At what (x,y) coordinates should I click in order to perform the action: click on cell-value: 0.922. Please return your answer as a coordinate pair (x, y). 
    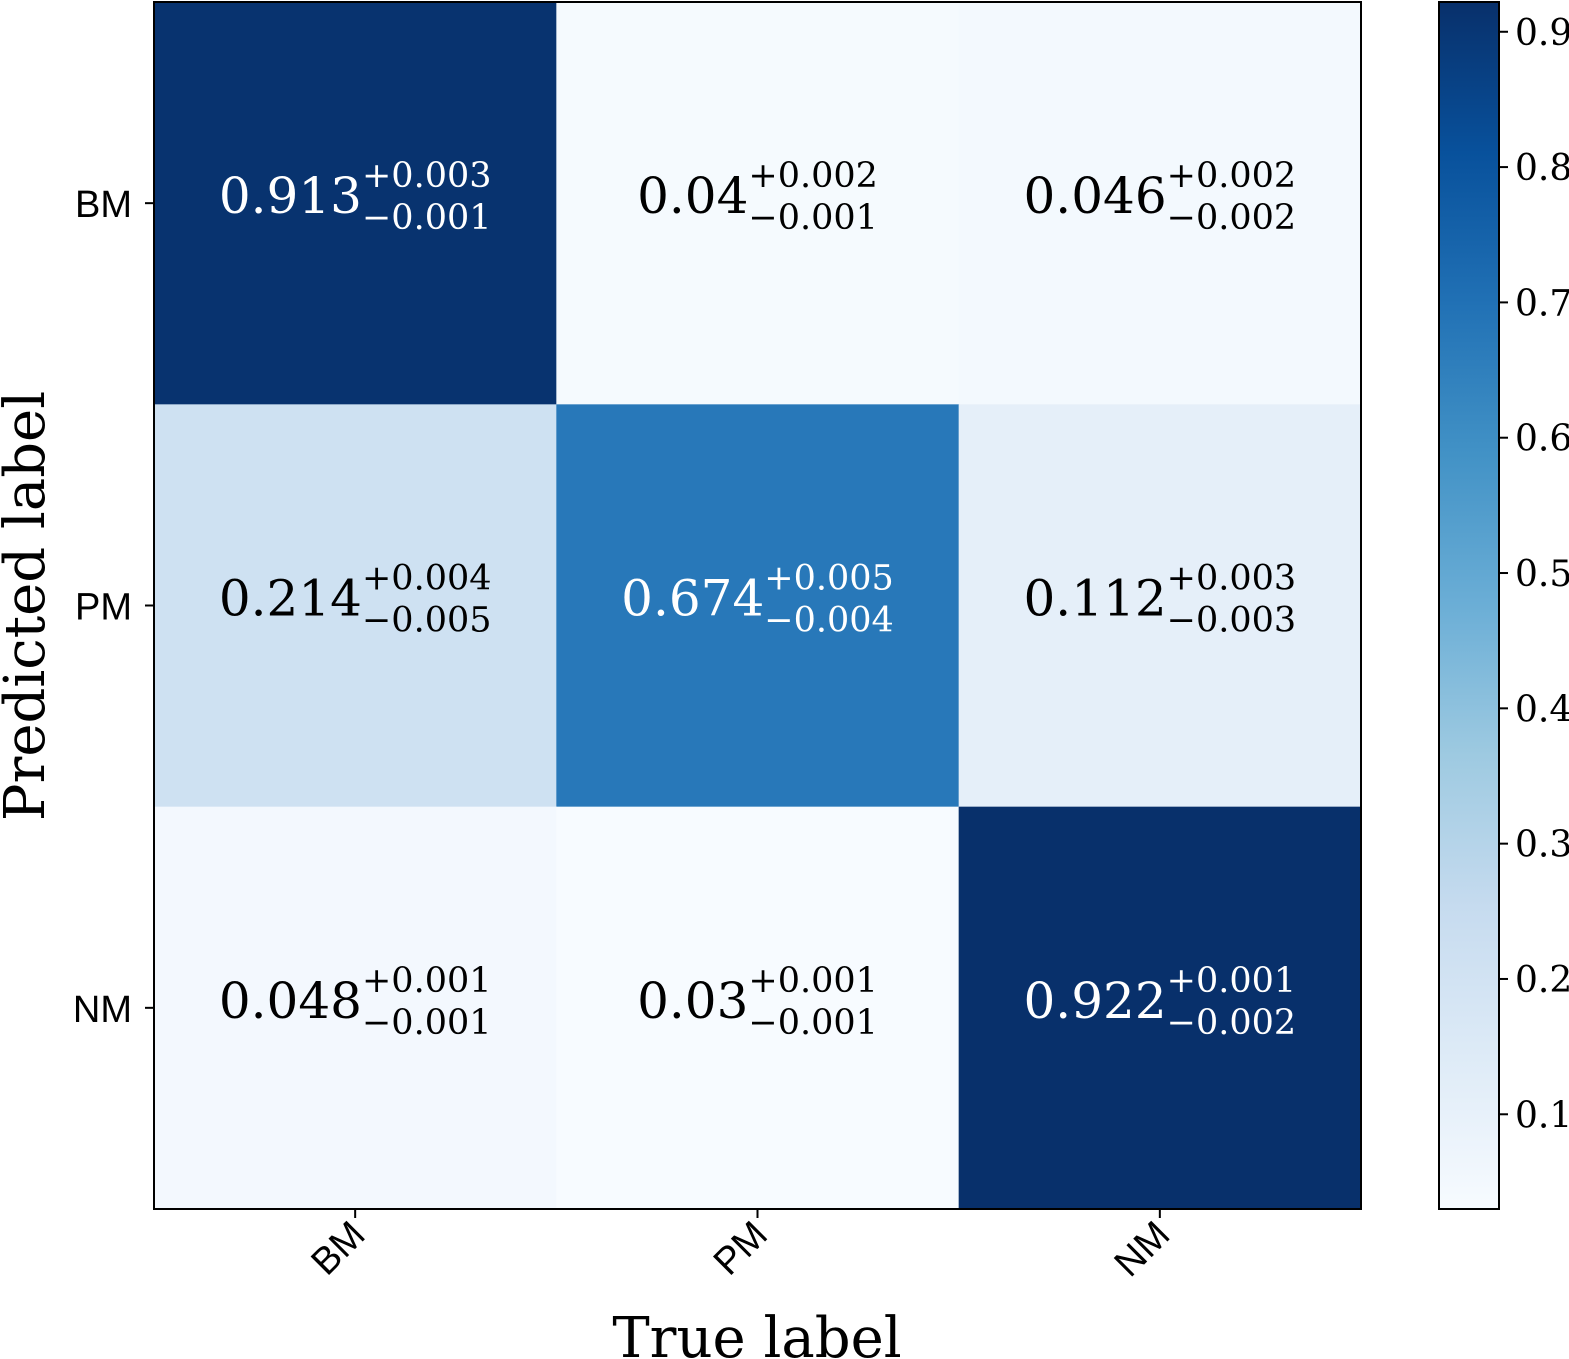
    Looking at the image, I should click on (1094, 1001).